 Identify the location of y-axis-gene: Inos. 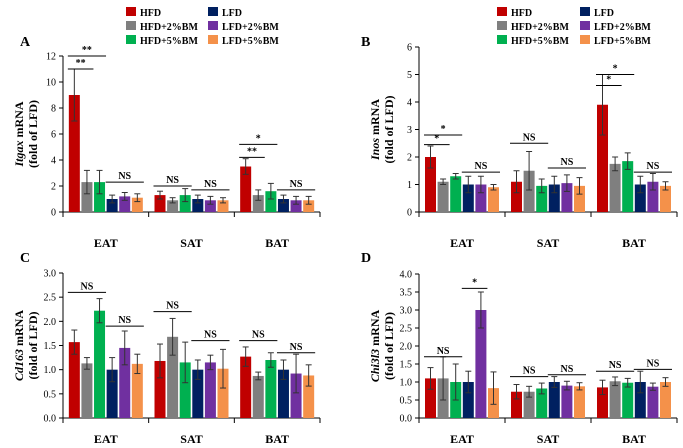
(375, 149).